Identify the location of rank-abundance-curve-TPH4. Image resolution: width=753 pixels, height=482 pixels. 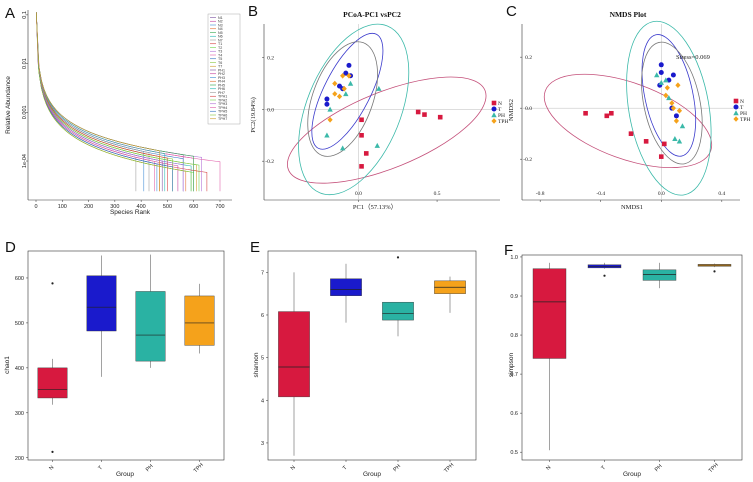
(95, 102).